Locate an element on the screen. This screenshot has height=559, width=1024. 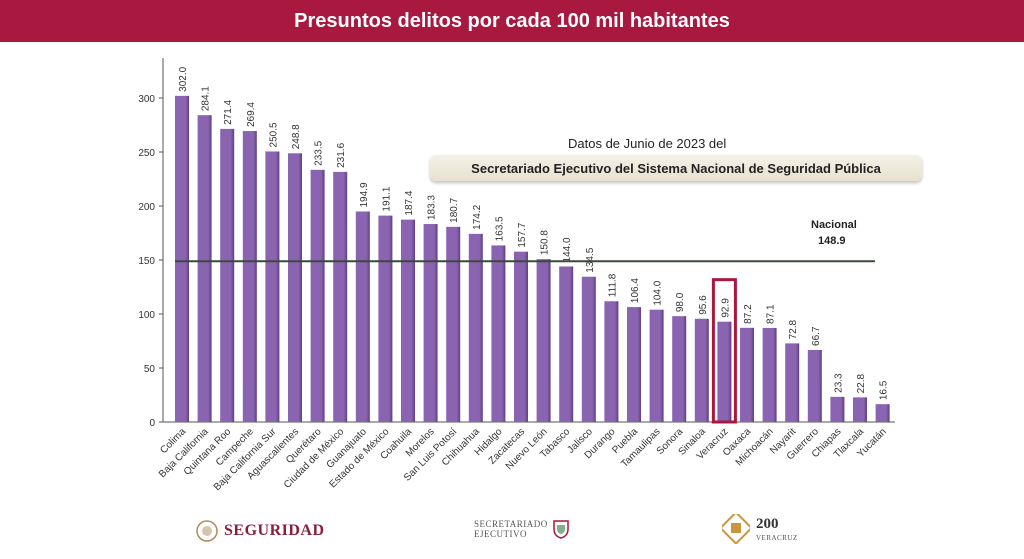
bar-baja-california is located at coordinates (204, 268).